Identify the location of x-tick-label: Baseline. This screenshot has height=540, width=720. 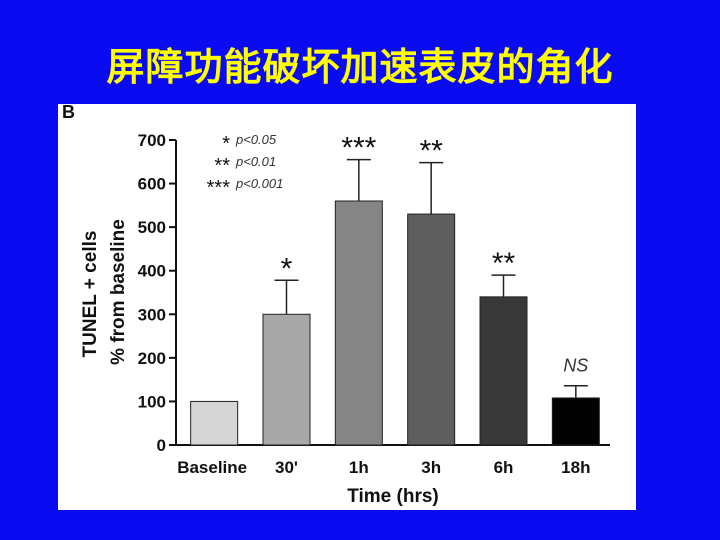
(212, 467).